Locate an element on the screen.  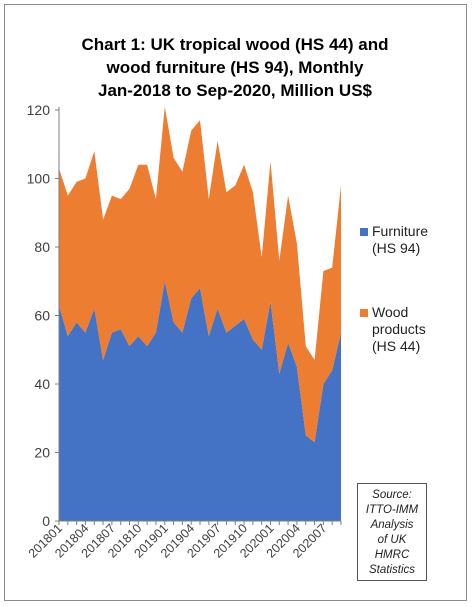
chart-title-line-2: wood furniture (HS 94), Monthly is located at coordinates (235, 67).